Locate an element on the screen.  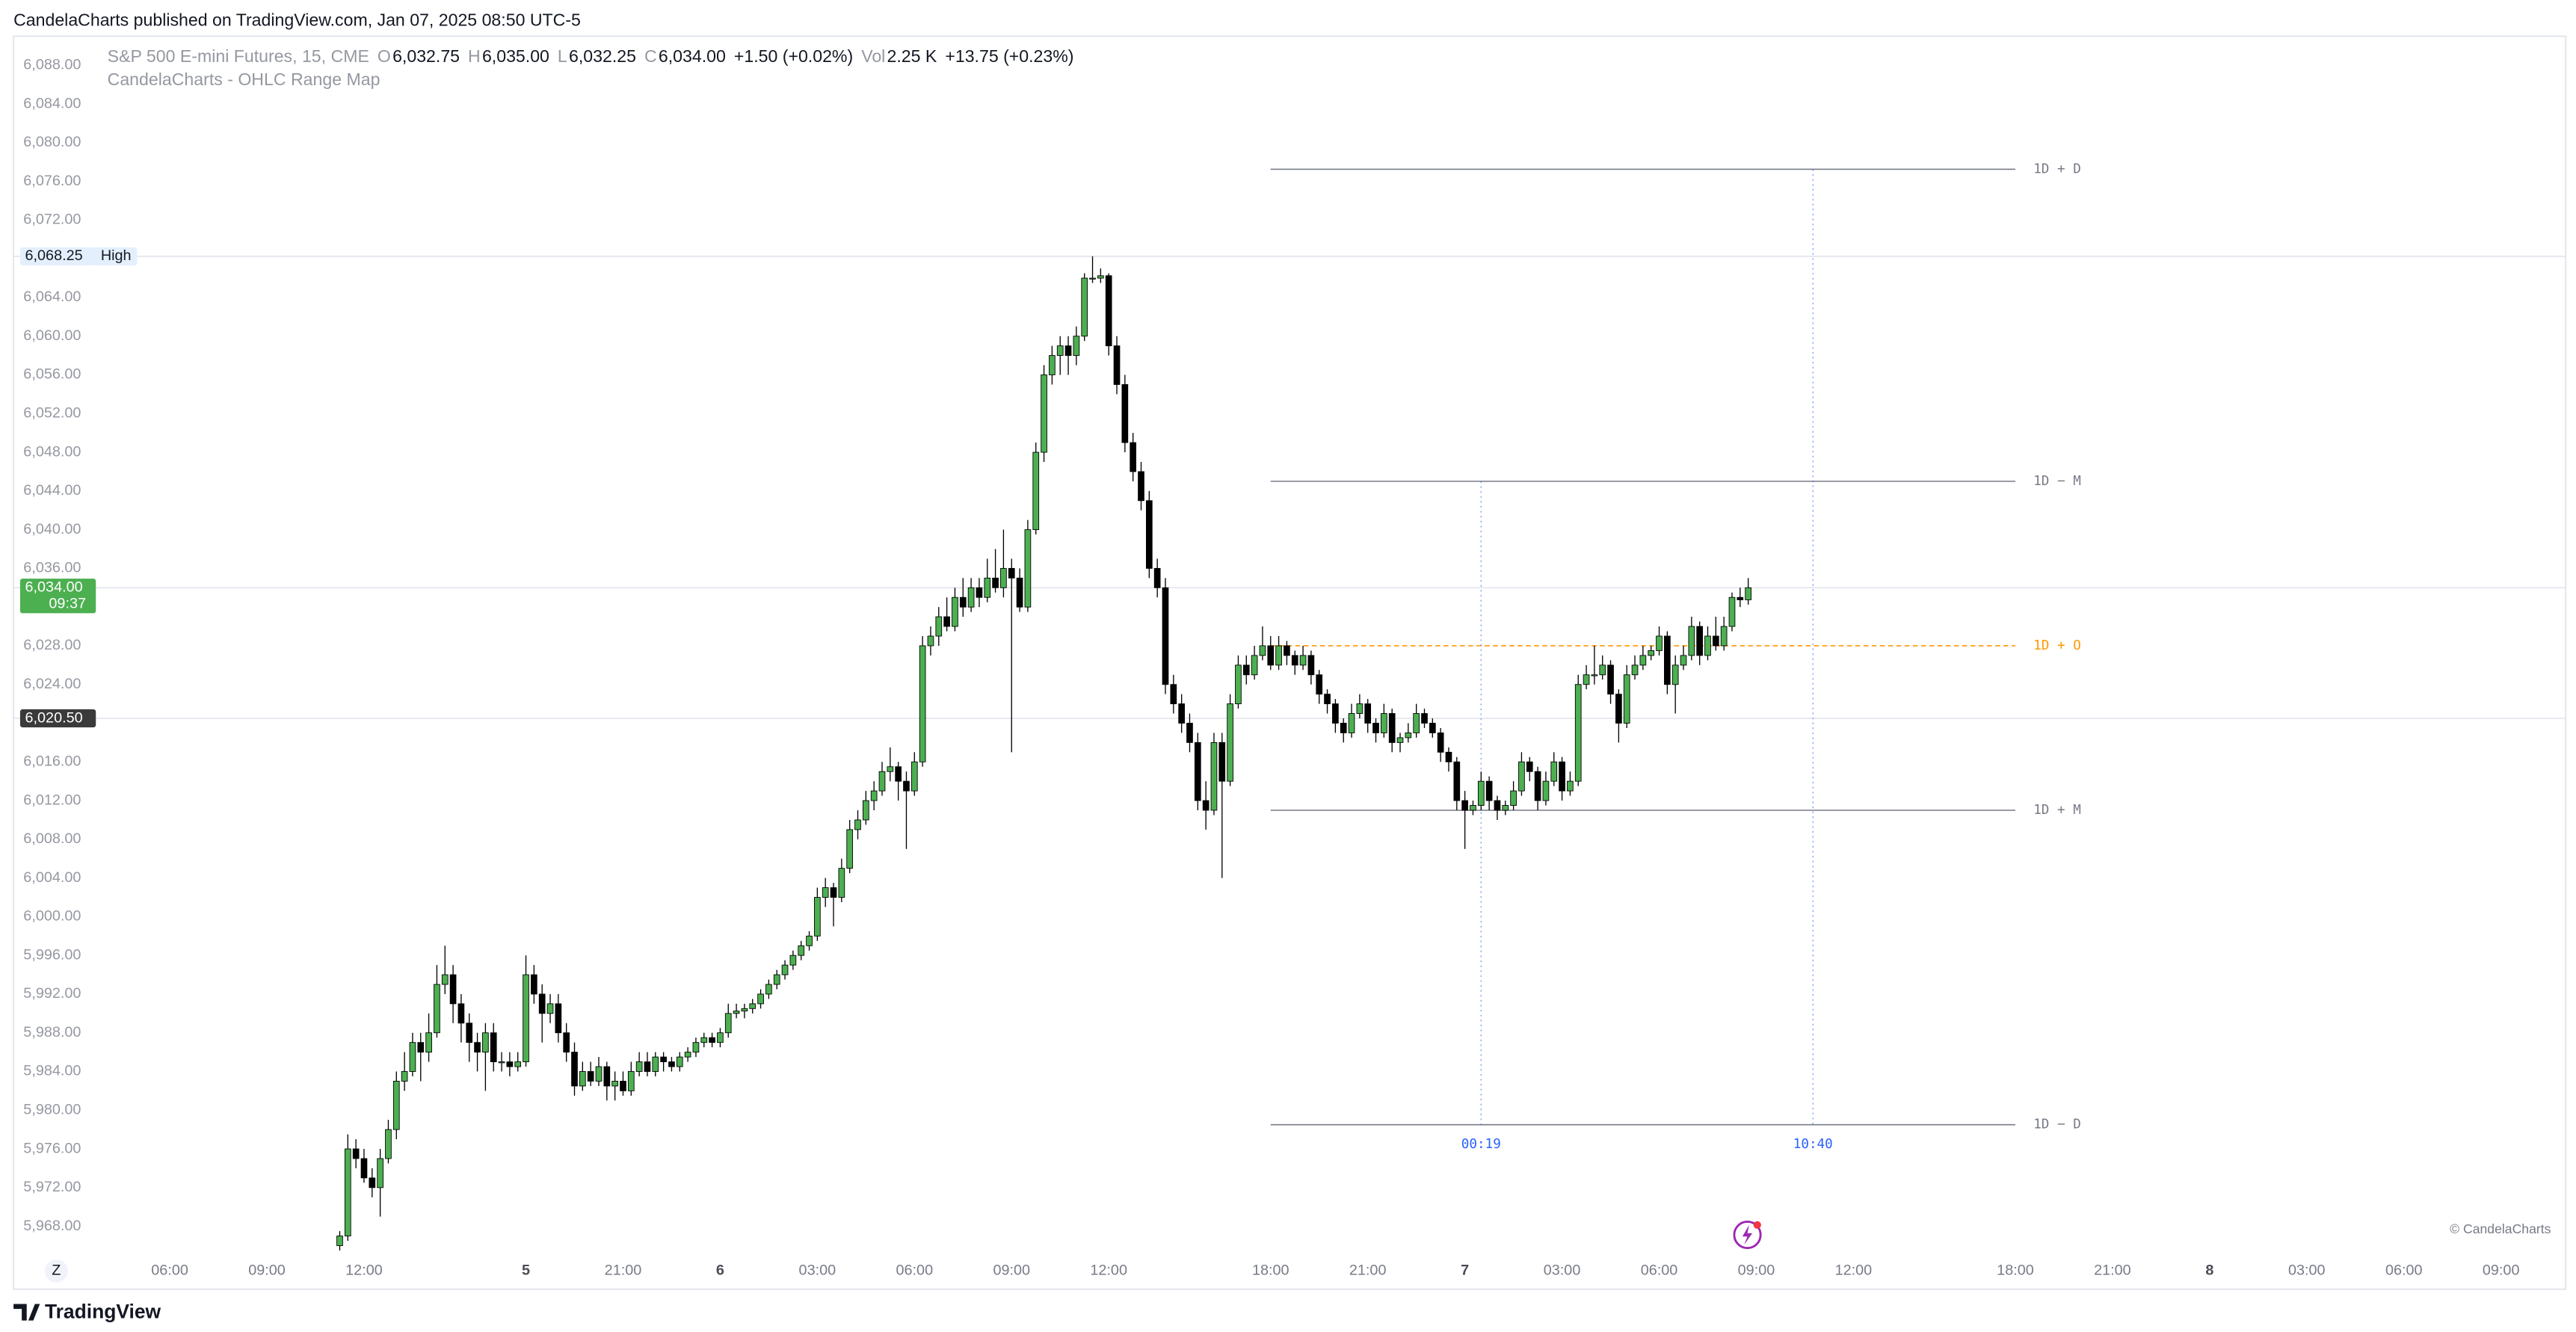
y-tick-label: 6,084.00 is located at coordinates (52, 103).